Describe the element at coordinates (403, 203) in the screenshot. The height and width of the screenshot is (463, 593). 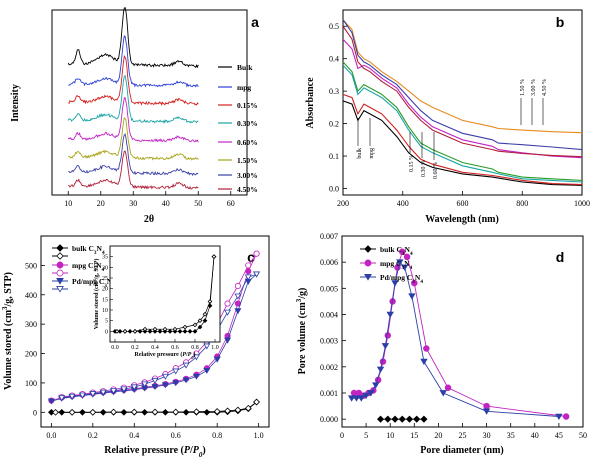
I see `x-tick-label: 400` at that location.